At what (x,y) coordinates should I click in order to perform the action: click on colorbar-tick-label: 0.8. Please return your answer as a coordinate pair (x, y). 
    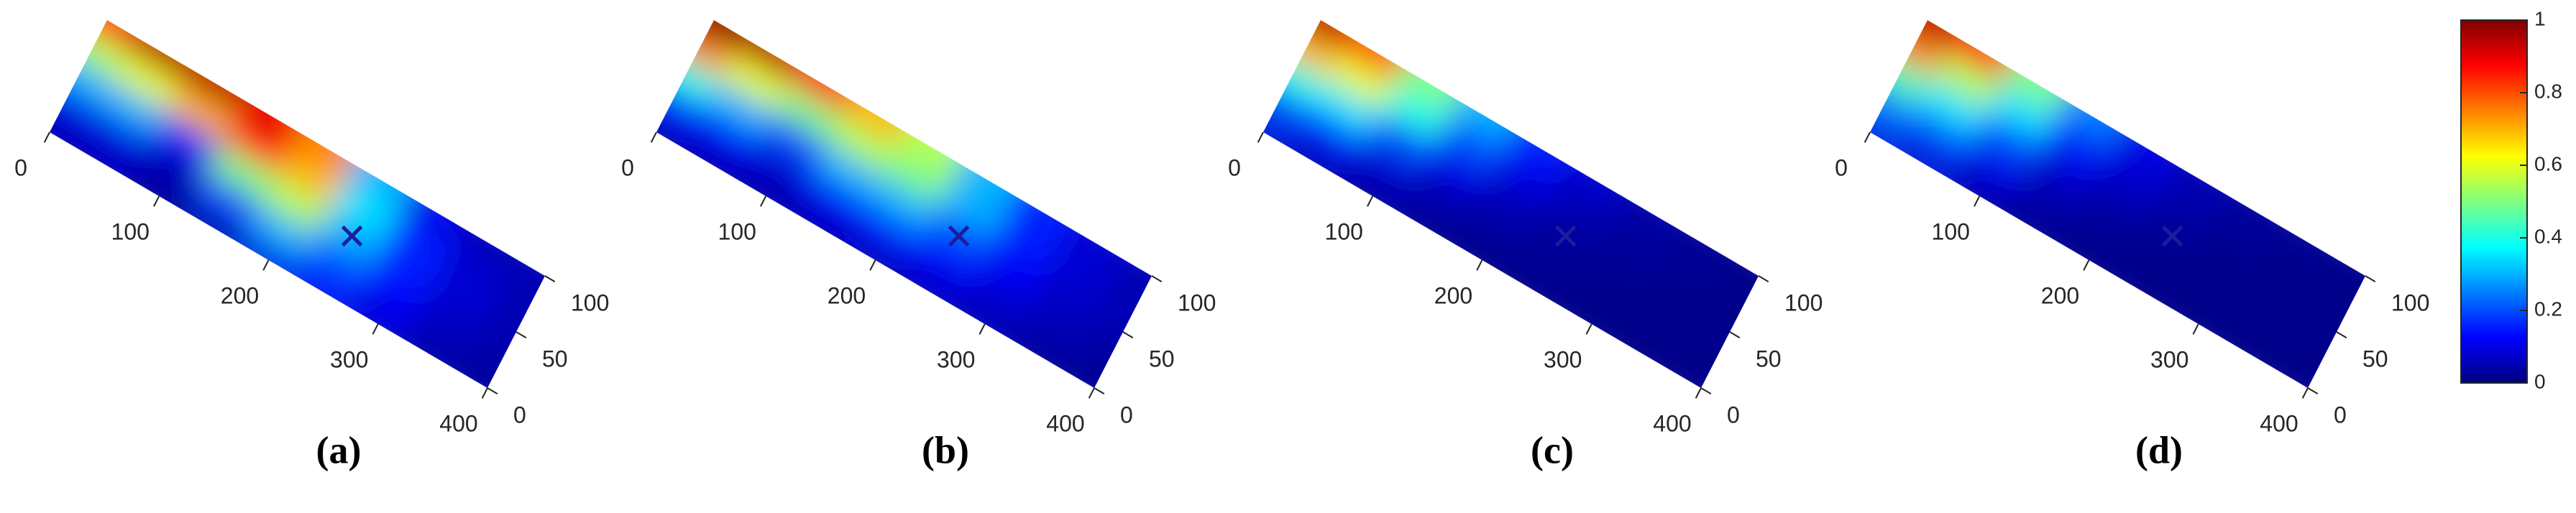
    Looking at the image, I should click on (2548, 91).